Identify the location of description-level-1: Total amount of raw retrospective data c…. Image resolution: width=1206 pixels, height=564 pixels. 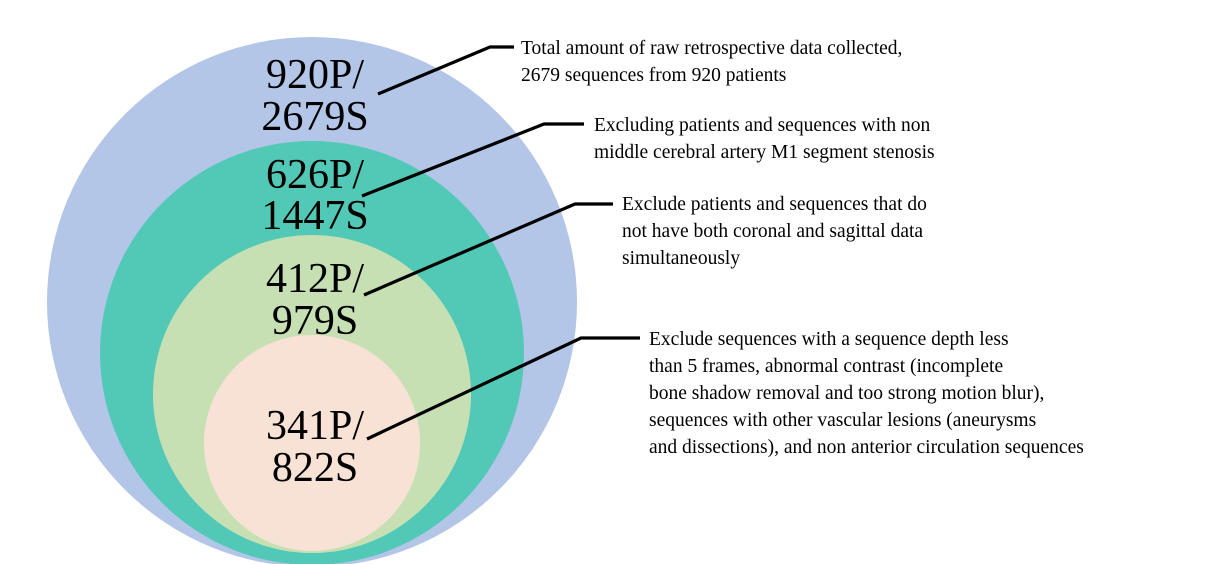
(714, 62).